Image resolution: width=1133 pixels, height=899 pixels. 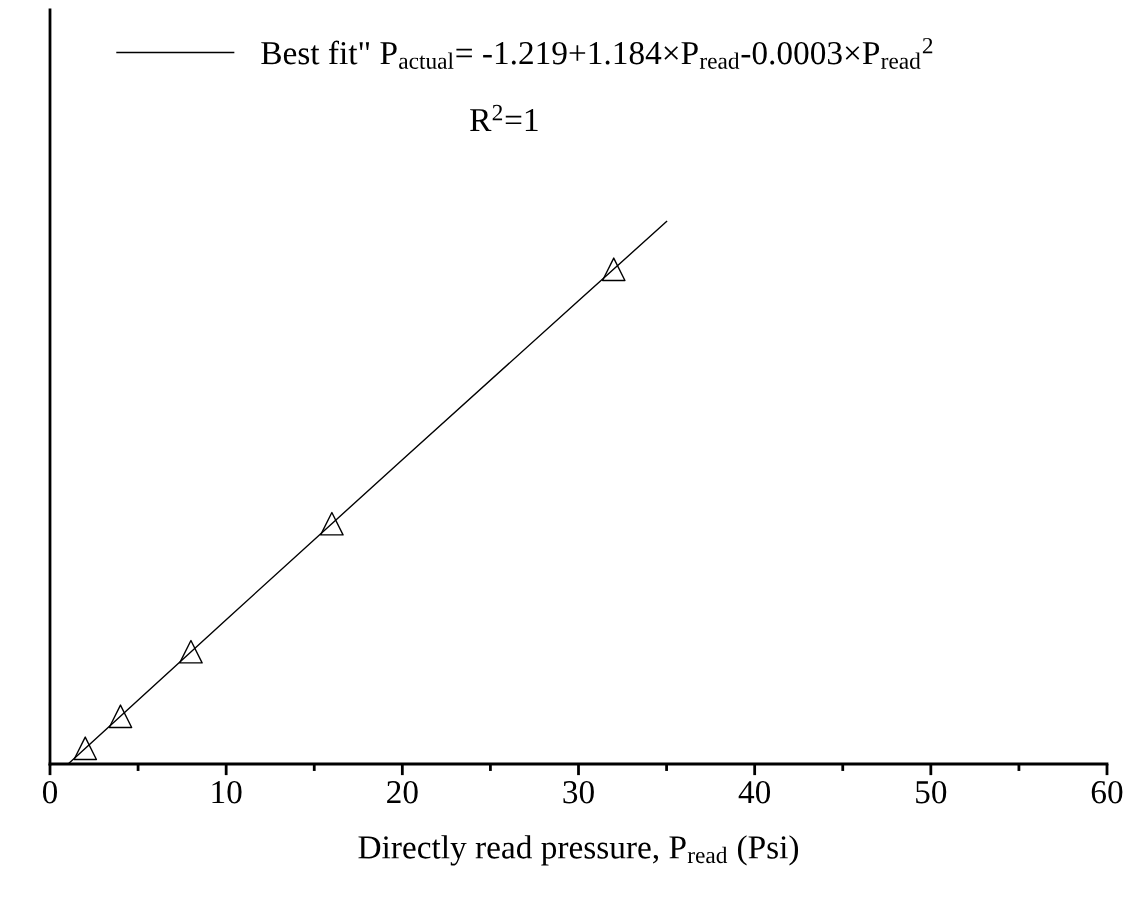 I want to click on x-tick-label: 40, so click(x=754, y=792).